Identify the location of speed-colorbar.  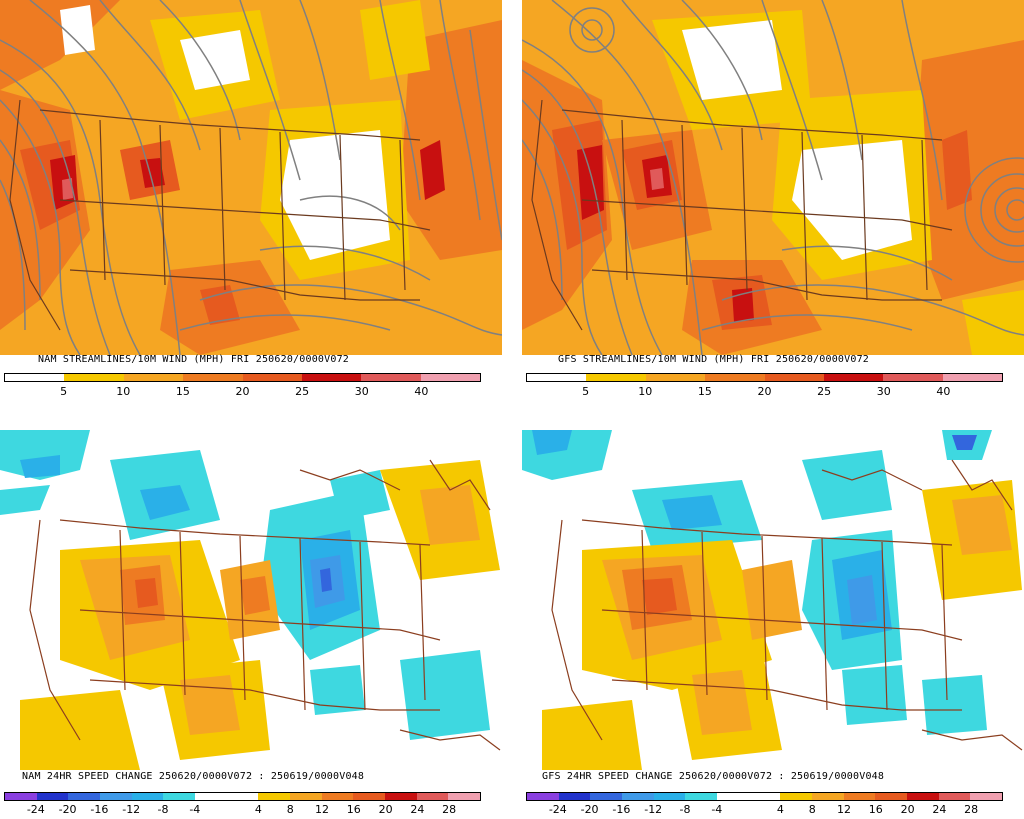
(242, 377).